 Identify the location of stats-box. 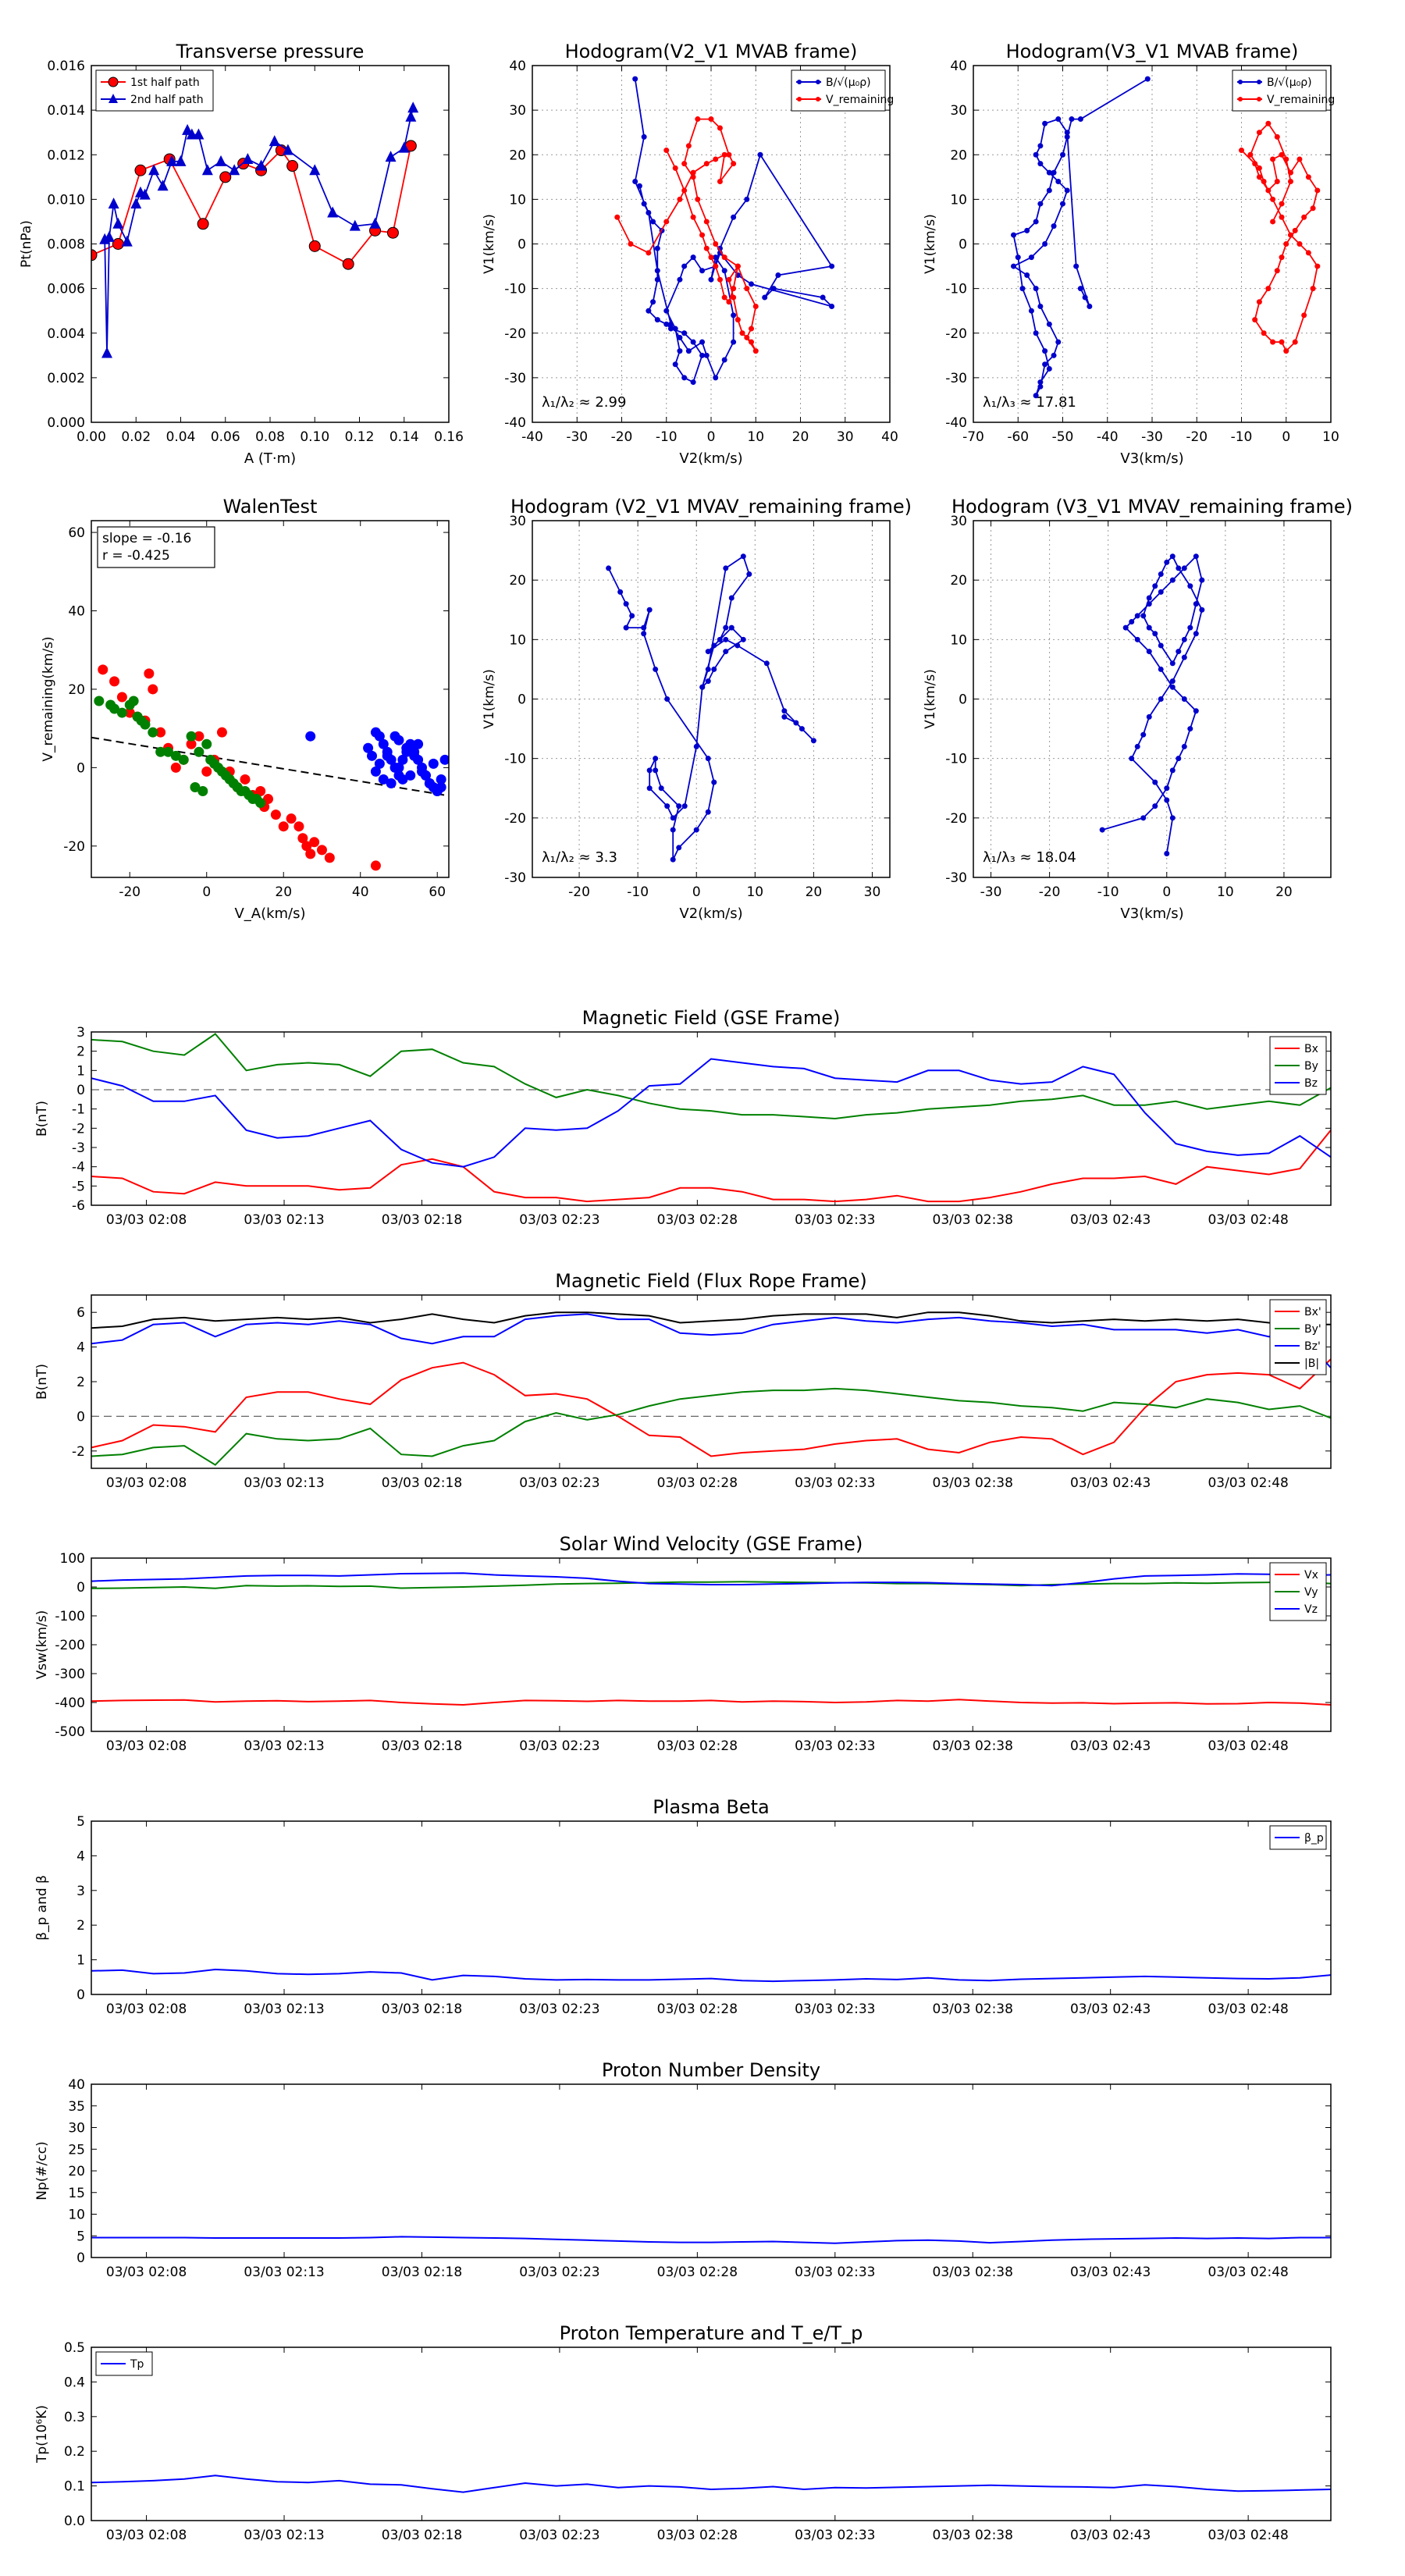
(156, 547).